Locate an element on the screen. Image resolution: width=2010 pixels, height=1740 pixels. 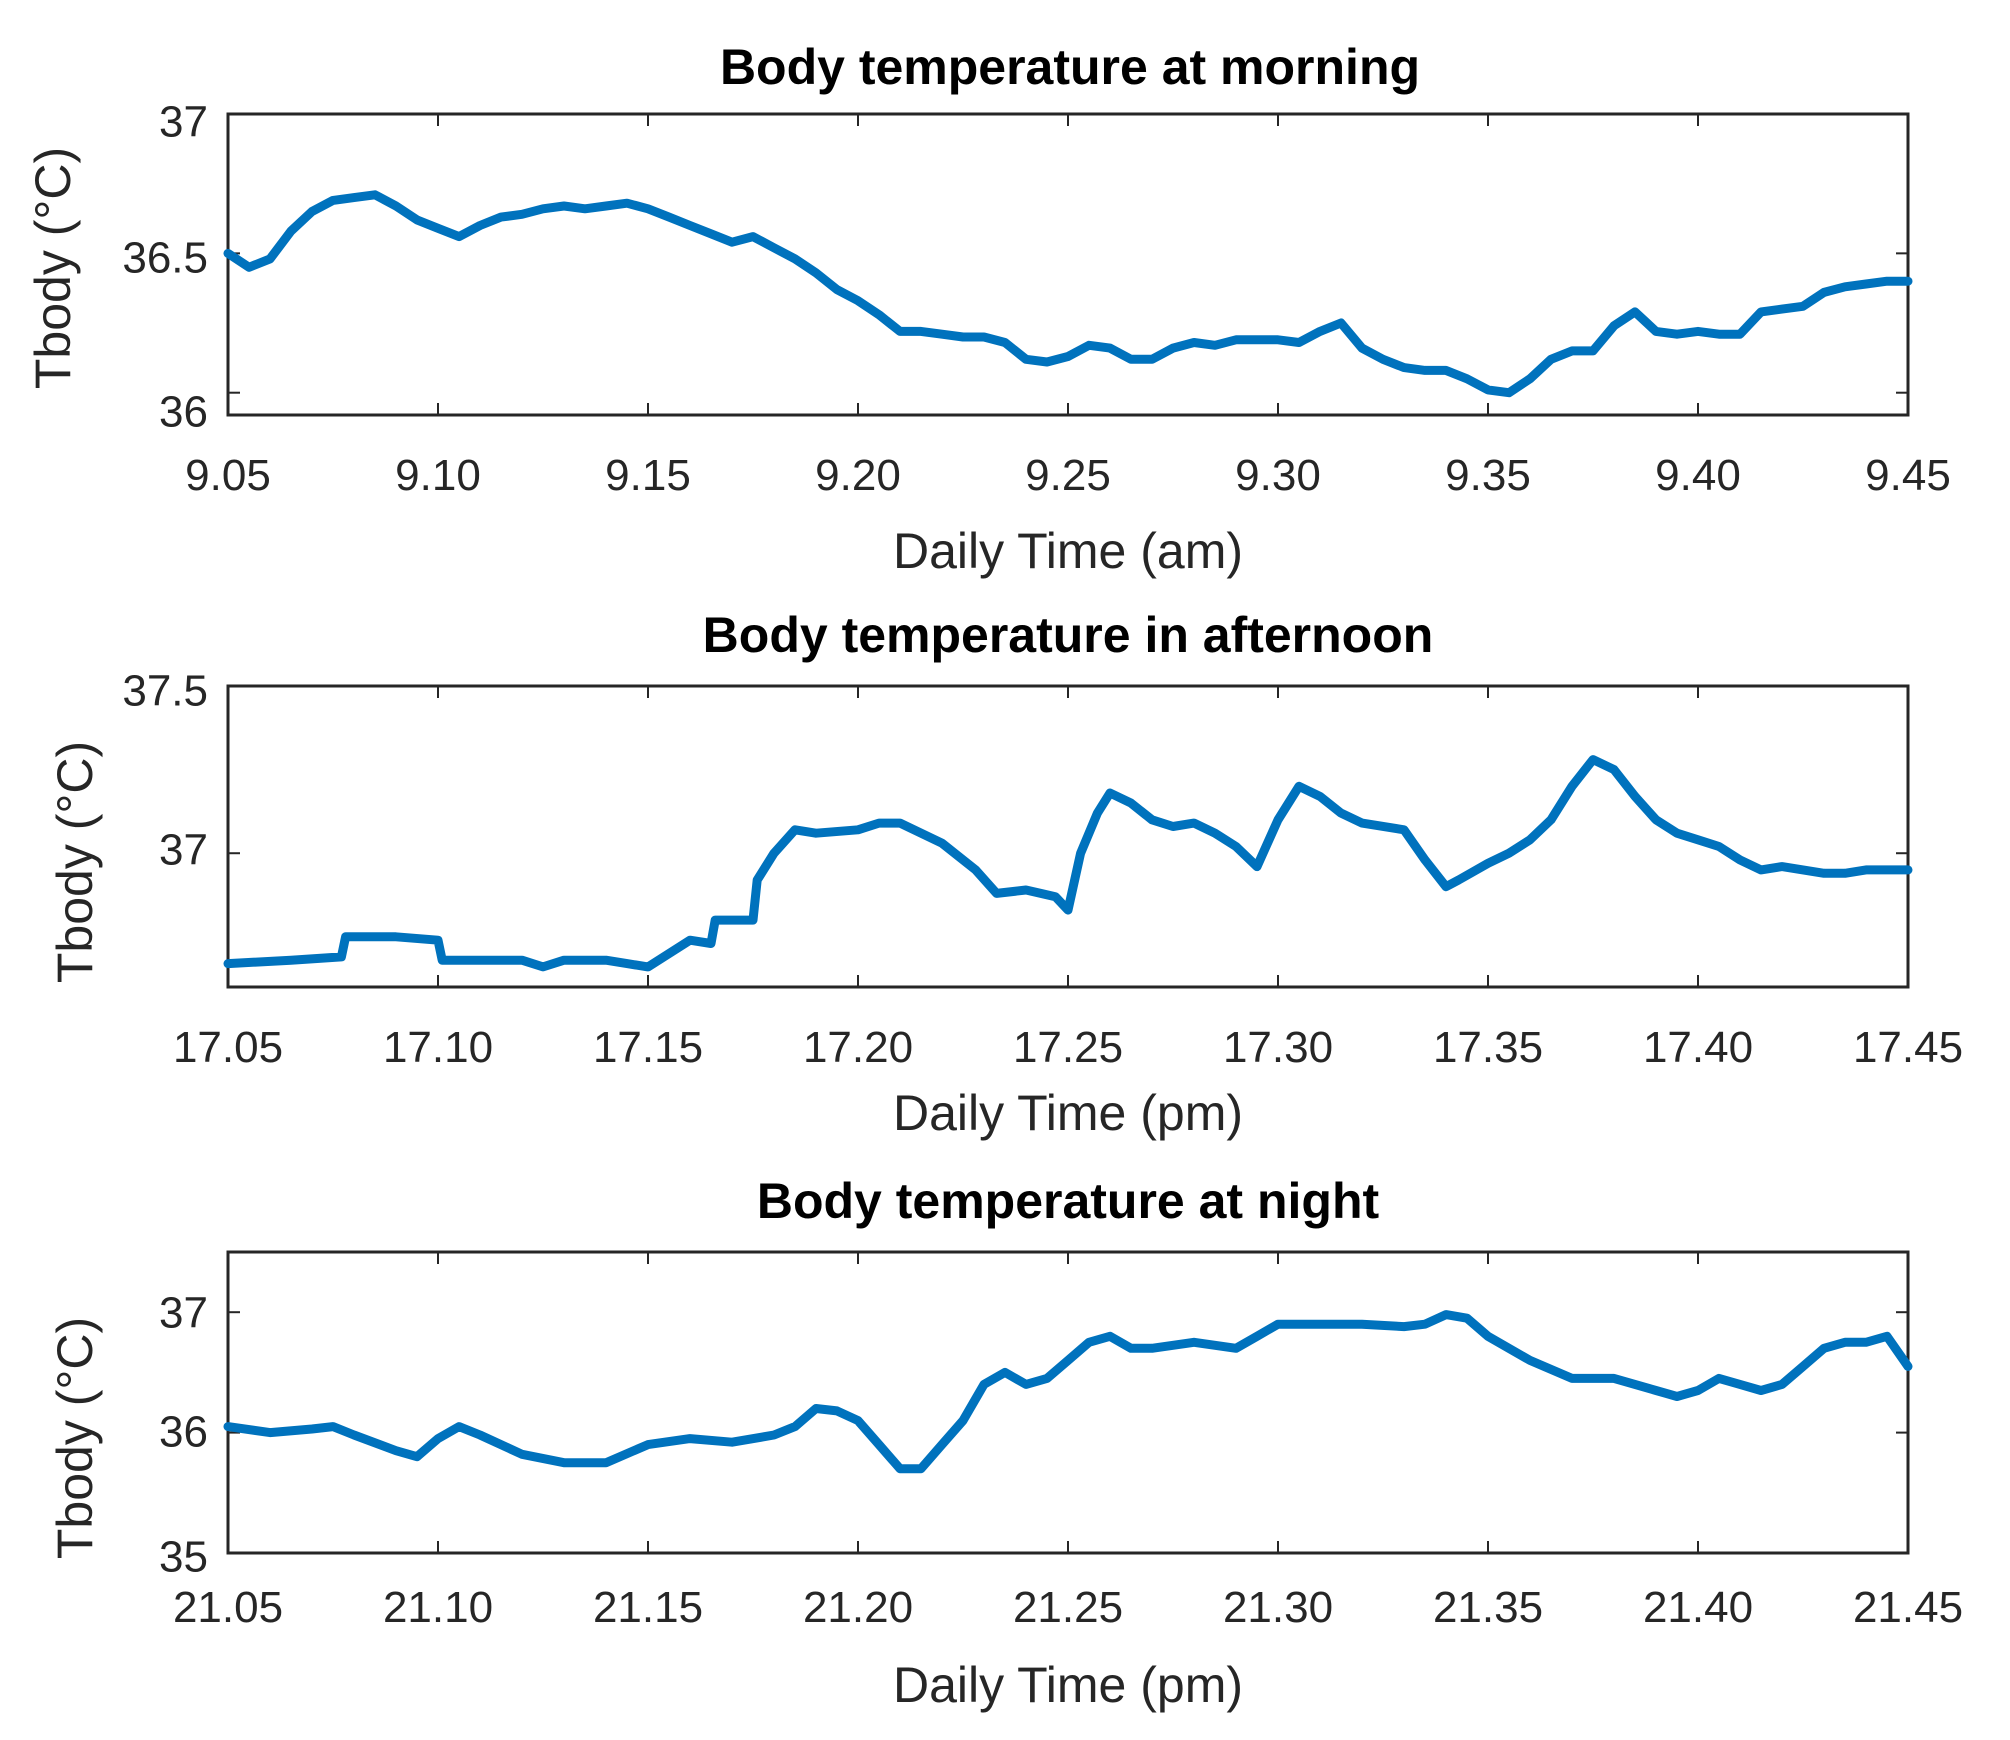
x-tick-label: 17.25 is located at coordinates (1068, 1047).